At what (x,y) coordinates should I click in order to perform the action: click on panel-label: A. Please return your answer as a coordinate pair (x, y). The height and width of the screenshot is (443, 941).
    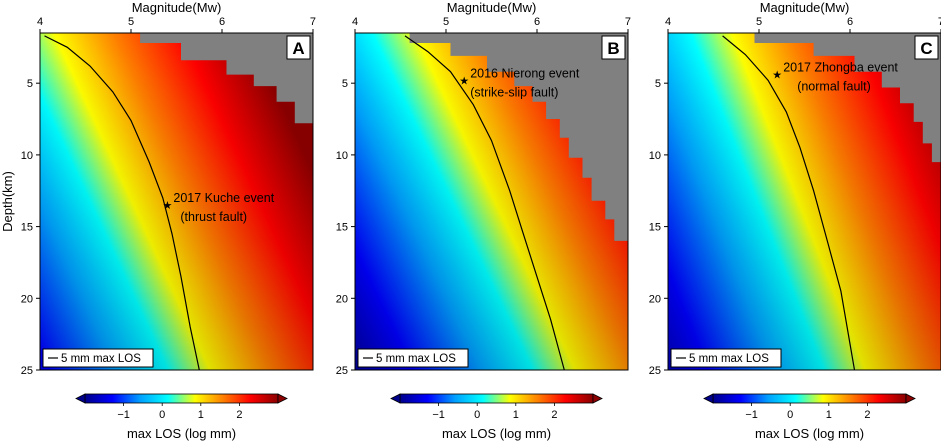
    Looking at the image, I should click on (298, 48).